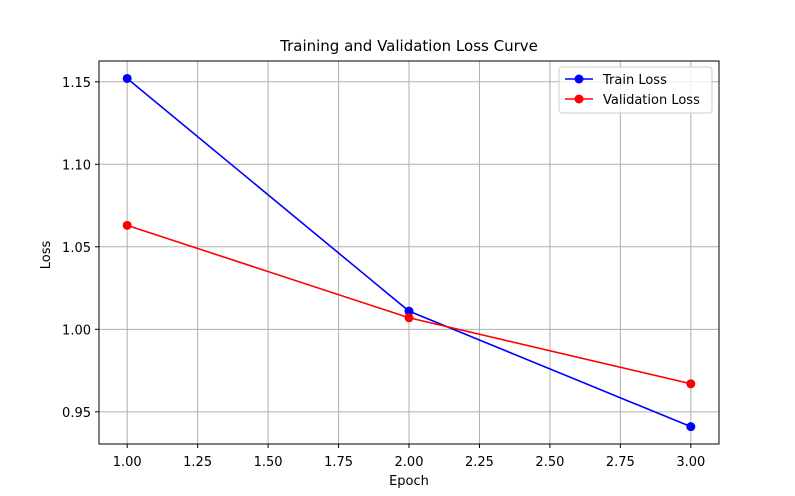 This screenshot has height=496, width=795. What do you see at coordinates (408, 46) in the screenshot?
I see `chart-title: Training and Validation Loss Curve` at bounding box center [408, 46].